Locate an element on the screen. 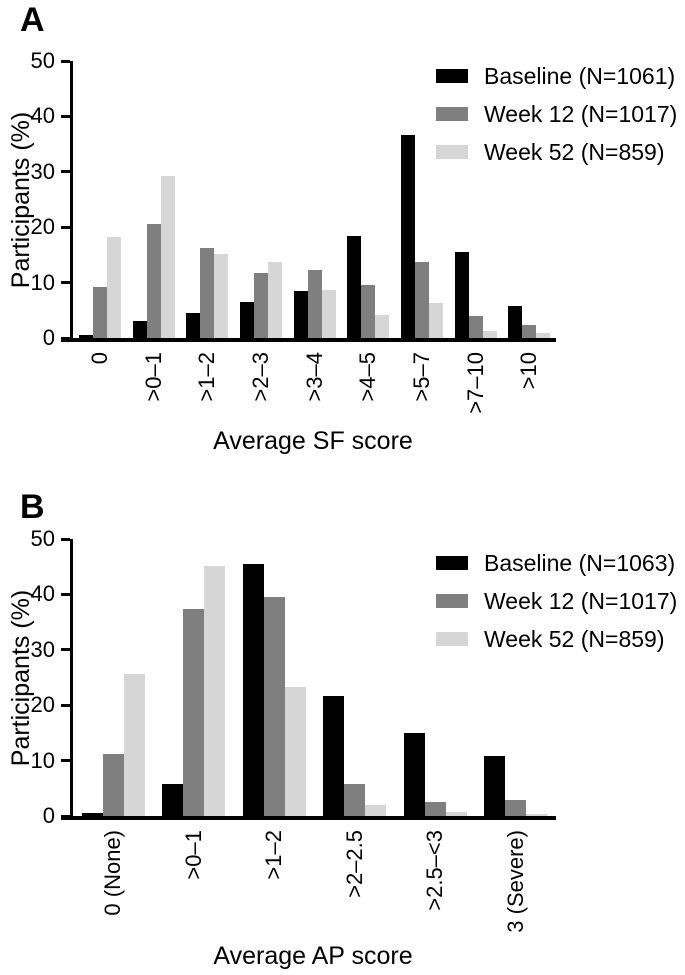  legend-label: Baseline (N=1061) is located at coordinates (580, 75).